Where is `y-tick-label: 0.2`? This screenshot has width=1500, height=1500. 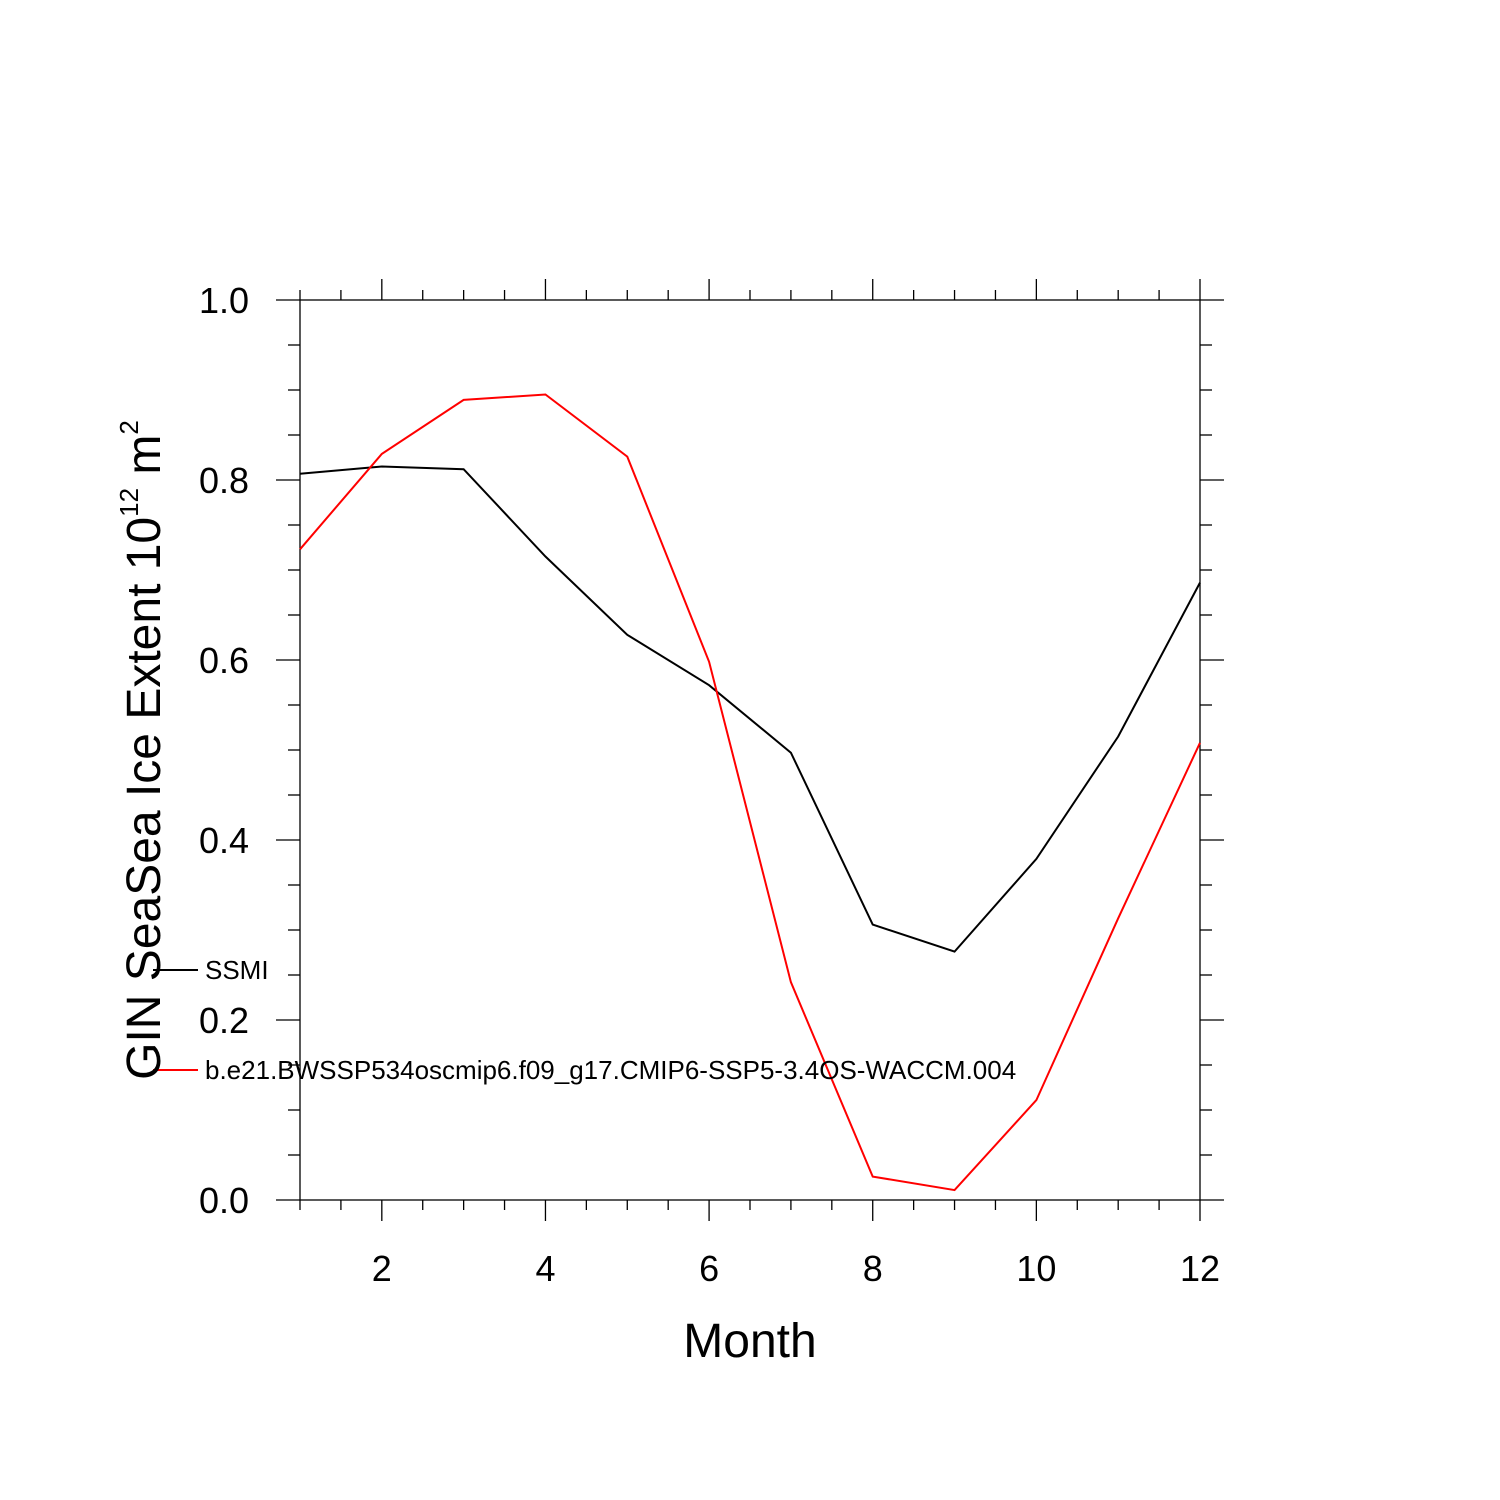 y-tick-label: 0.2 is located at coordinates (224, 1020).